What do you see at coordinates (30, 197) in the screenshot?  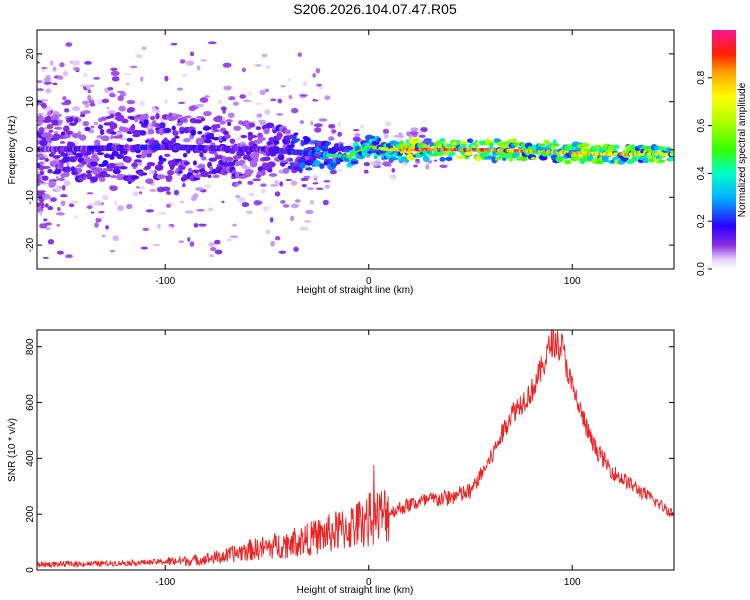 I see `y-tick-label: -10` at bounding box center [30, 197].